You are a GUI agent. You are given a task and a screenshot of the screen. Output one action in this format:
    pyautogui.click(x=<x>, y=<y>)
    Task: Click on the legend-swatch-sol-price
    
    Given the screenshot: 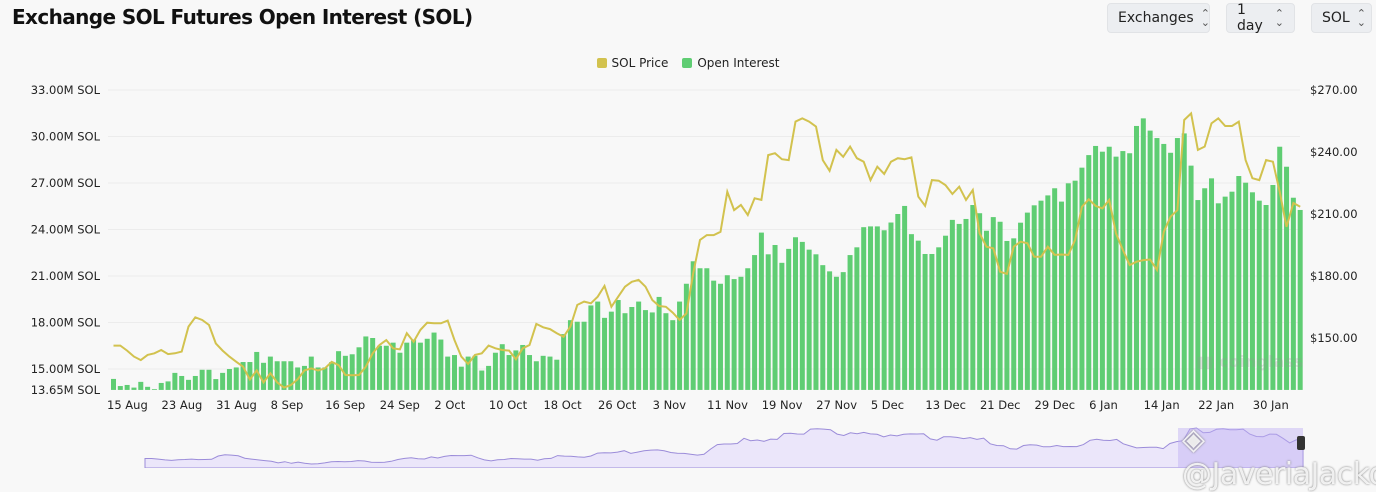 What is the action you would take?
    pyautogui.click(x=601, y=63)
    